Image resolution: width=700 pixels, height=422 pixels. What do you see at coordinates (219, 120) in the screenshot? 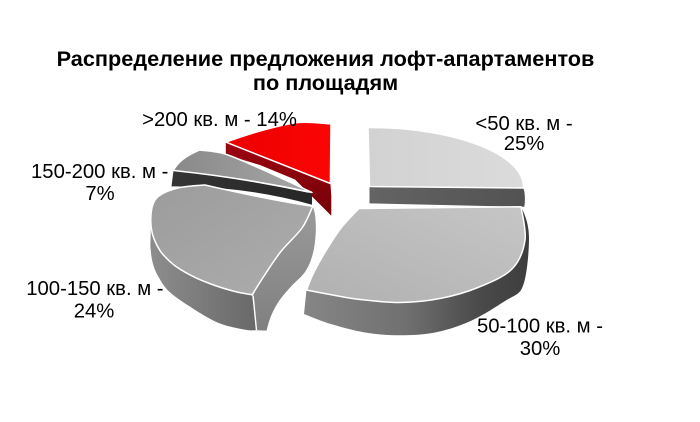
I see `svg-text: >200 кв. м - 14%` at bounding box center [219, 120].